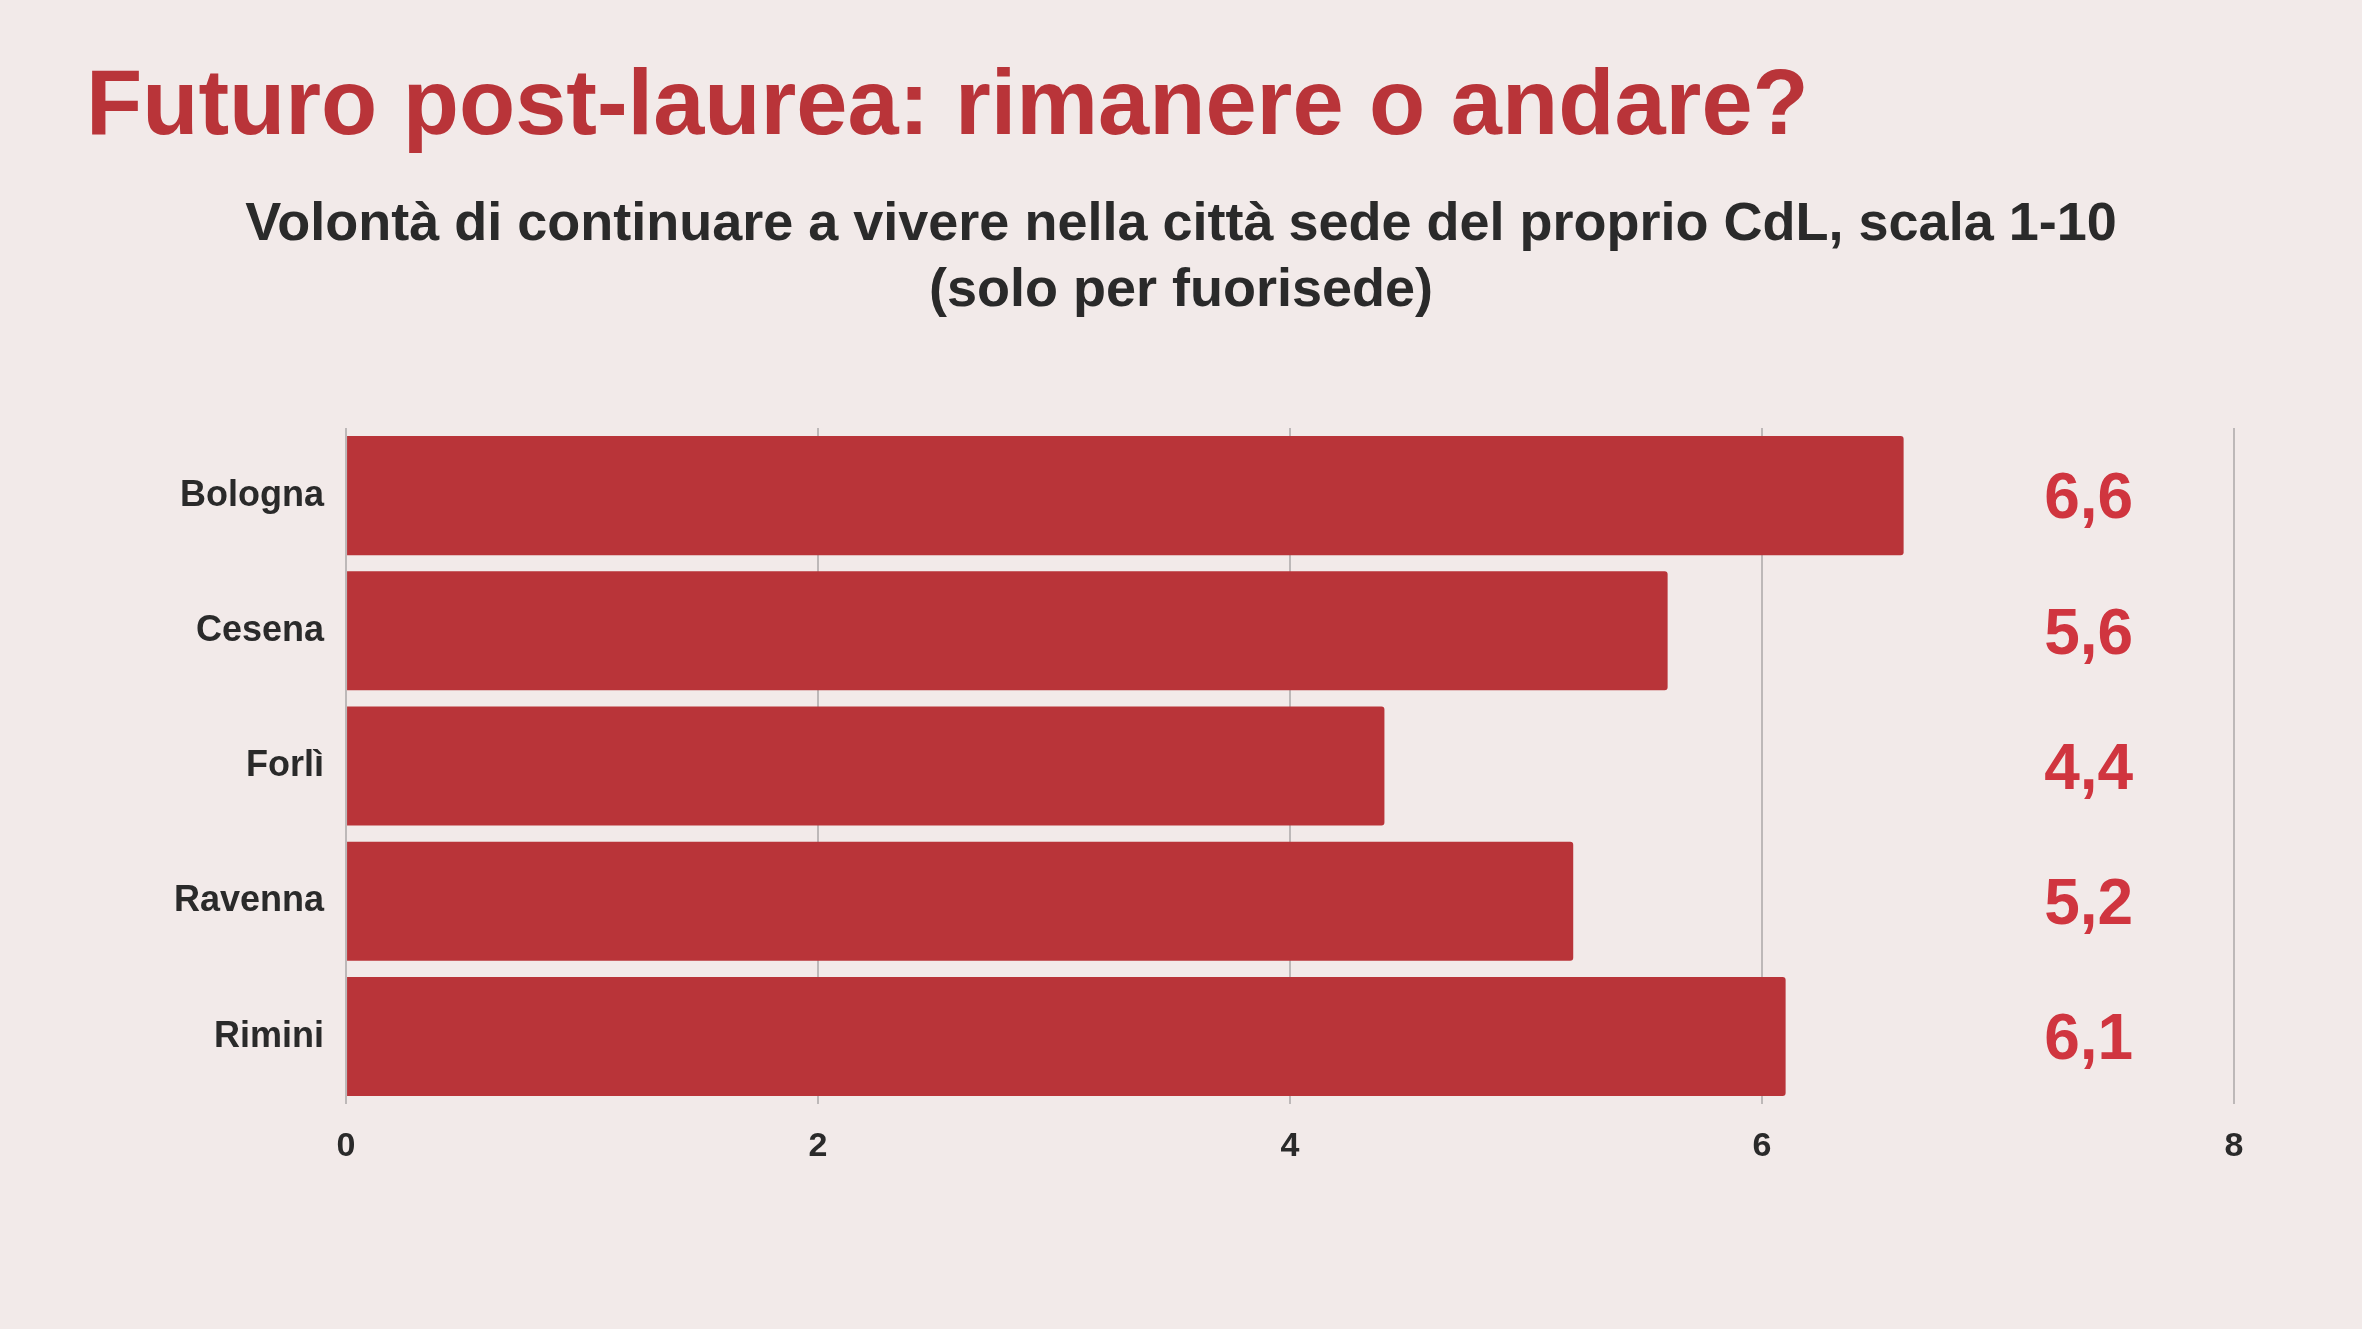 The height and width of the screenshot is (1329, 2362). What do you see at coordinates (285, 764) in the screenshot?
I see `y-tick-label: Forlì` at bounding box center [285, 764].